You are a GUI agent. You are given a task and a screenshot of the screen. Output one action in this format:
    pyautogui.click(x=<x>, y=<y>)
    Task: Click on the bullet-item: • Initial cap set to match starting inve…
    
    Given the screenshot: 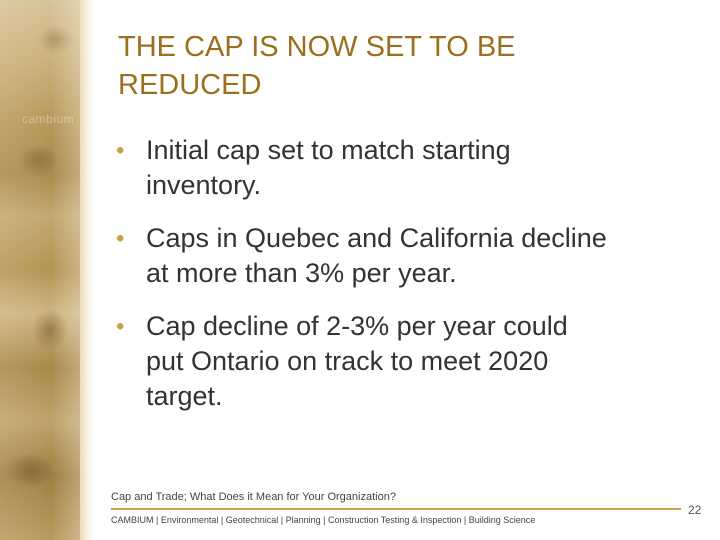 What is the action you would take?
    pyautogui.click(x=407, y=168)
    